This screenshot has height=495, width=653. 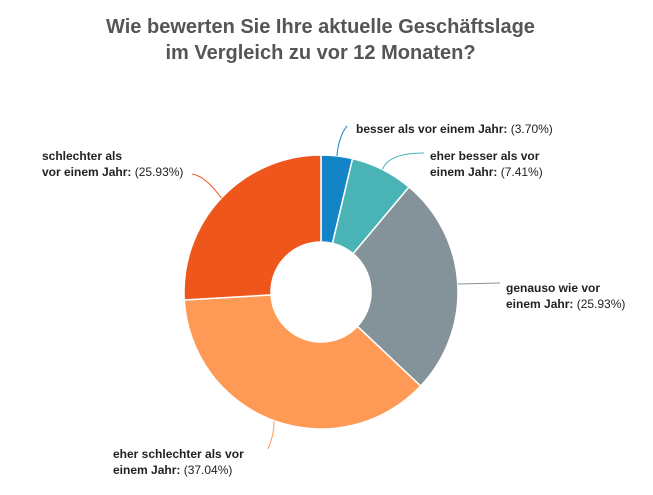 What do you see at coordinates (320, 53) in the screenshot?
I see `chart-title-line-2: im Vergleich zu vor 12 Monaten?` at bounding box center [320, 53].